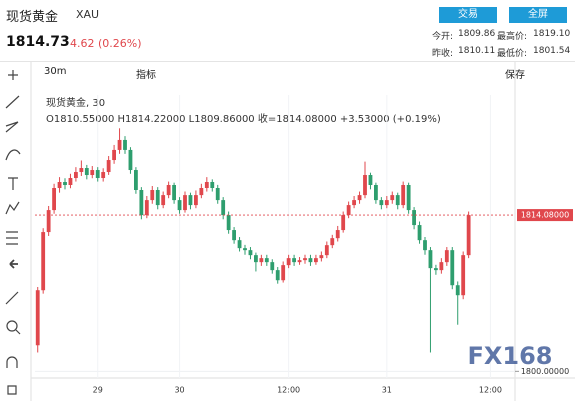 The width and height of the screenshot is (575, 401). What do you see at coordinates (297, 119) in the screenshot?
I see `legend-close: 收=1814.08000` at bounding box center [297, 119].